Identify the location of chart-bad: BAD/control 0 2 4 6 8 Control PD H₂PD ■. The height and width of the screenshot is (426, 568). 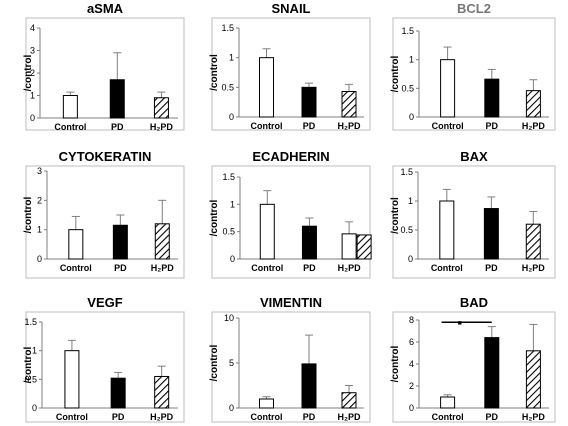
(473, 359).